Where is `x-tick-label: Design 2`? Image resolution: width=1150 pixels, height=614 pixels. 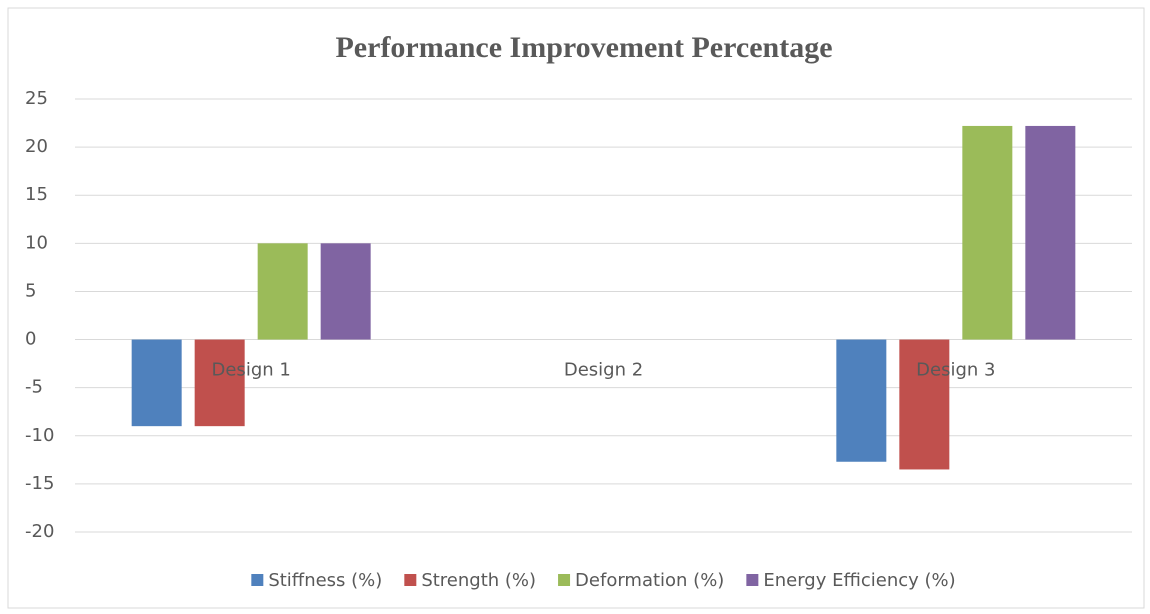
x-tick-label: Design 2 is located at coordinates (603, 370).